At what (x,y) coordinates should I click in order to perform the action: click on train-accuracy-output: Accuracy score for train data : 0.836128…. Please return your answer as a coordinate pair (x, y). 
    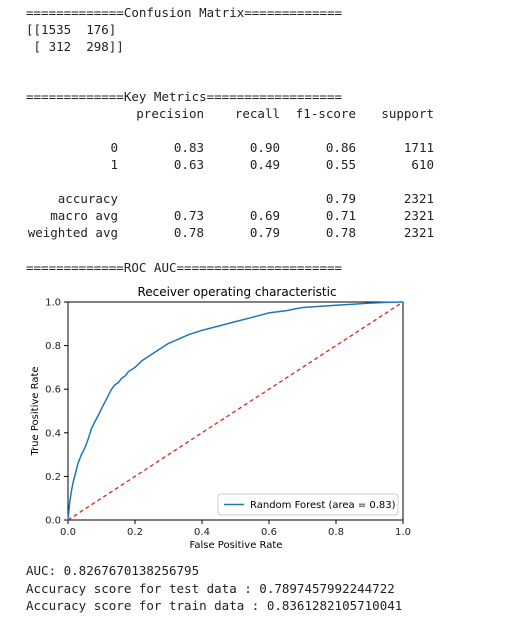
    Looking at the image, I should click on (214, 605).